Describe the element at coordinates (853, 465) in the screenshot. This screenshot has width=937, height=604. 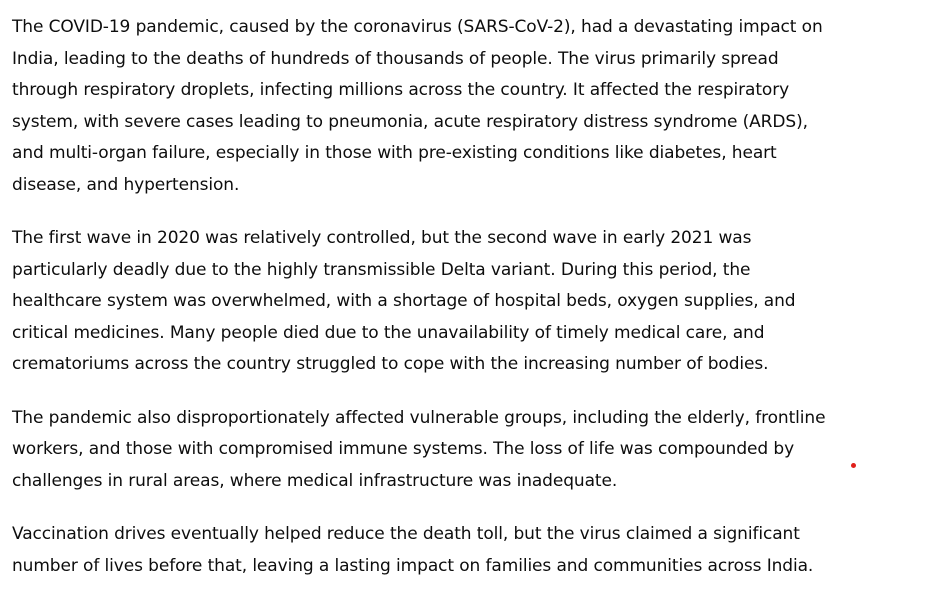
I see `cursor-dot-icon` at that location.